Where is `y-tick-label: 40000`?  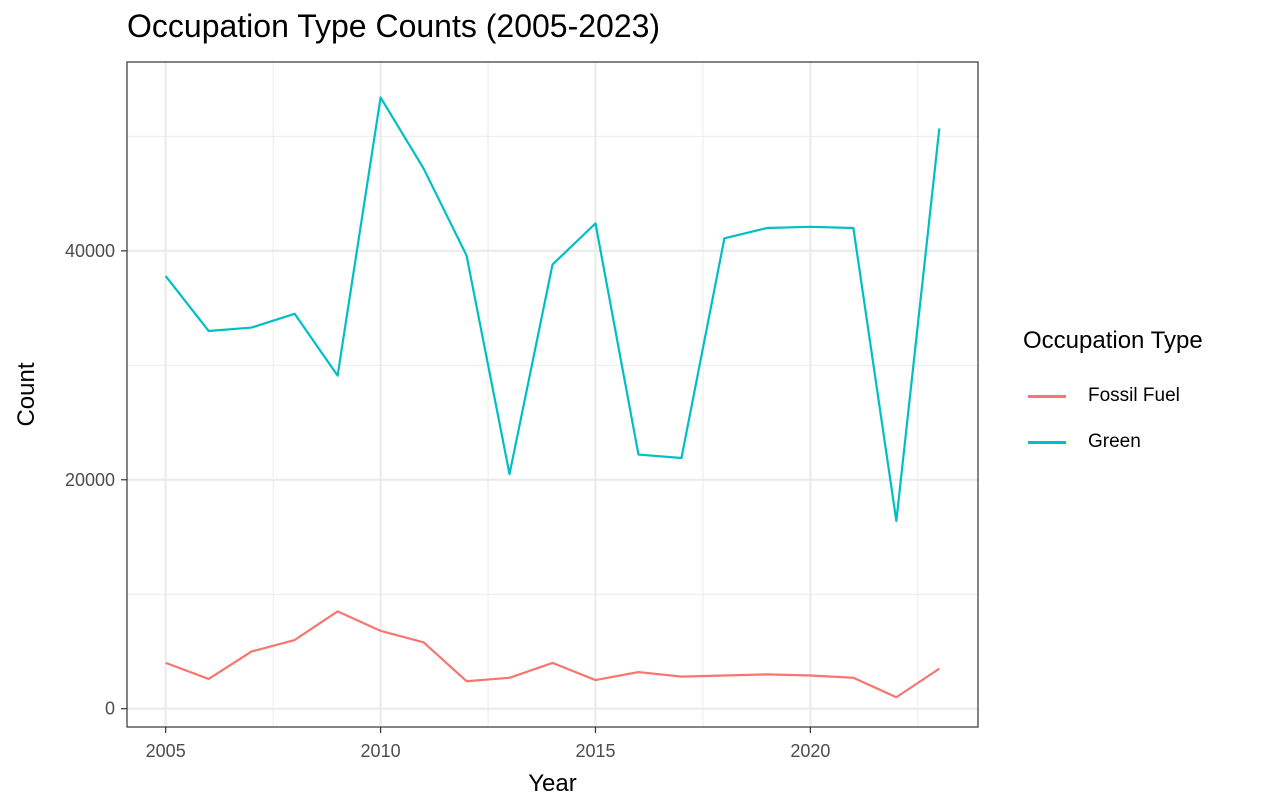
y-tick-label: 40000 is located at coordinates (90, 251).